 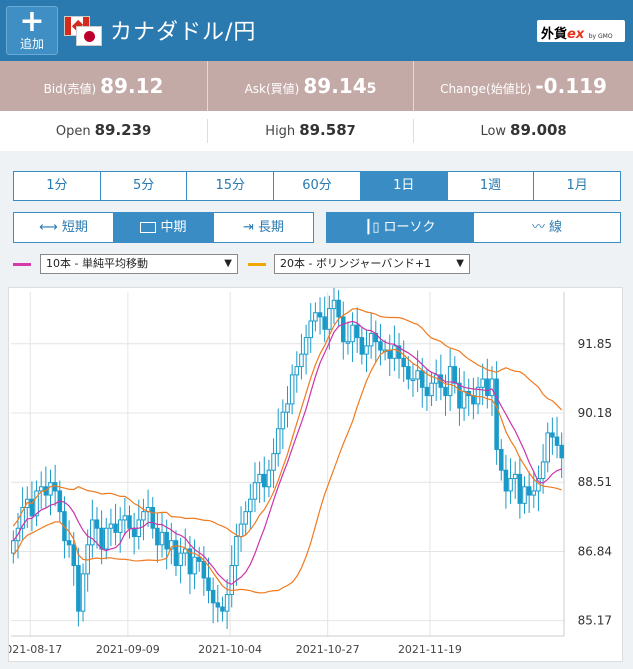 I want to click on timeframe-tabs: 1分 5分 15分 60分 1日 1週 1月, so click(x=317, y=186).